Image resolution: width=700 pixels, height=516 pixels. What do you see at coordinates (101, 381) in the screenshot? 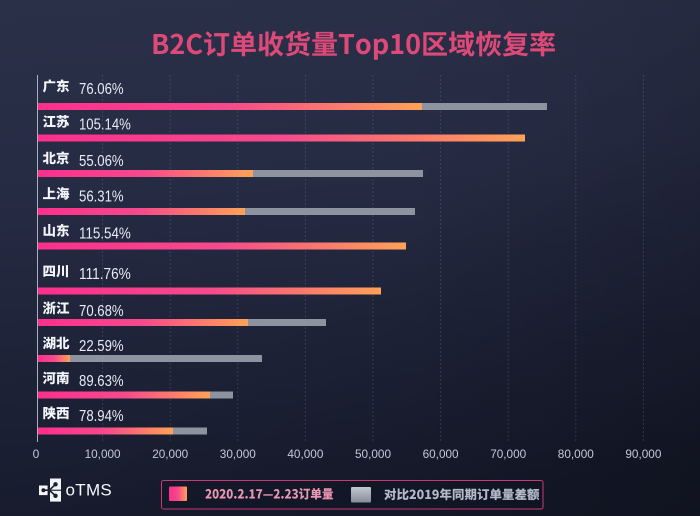
I see `svg-text: 89.63%` at bounding box center [101, 381].